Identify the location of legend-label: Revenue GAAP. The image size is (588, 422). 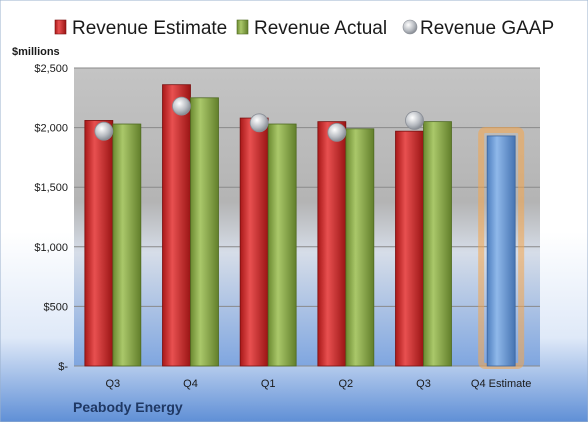
(487, 28).